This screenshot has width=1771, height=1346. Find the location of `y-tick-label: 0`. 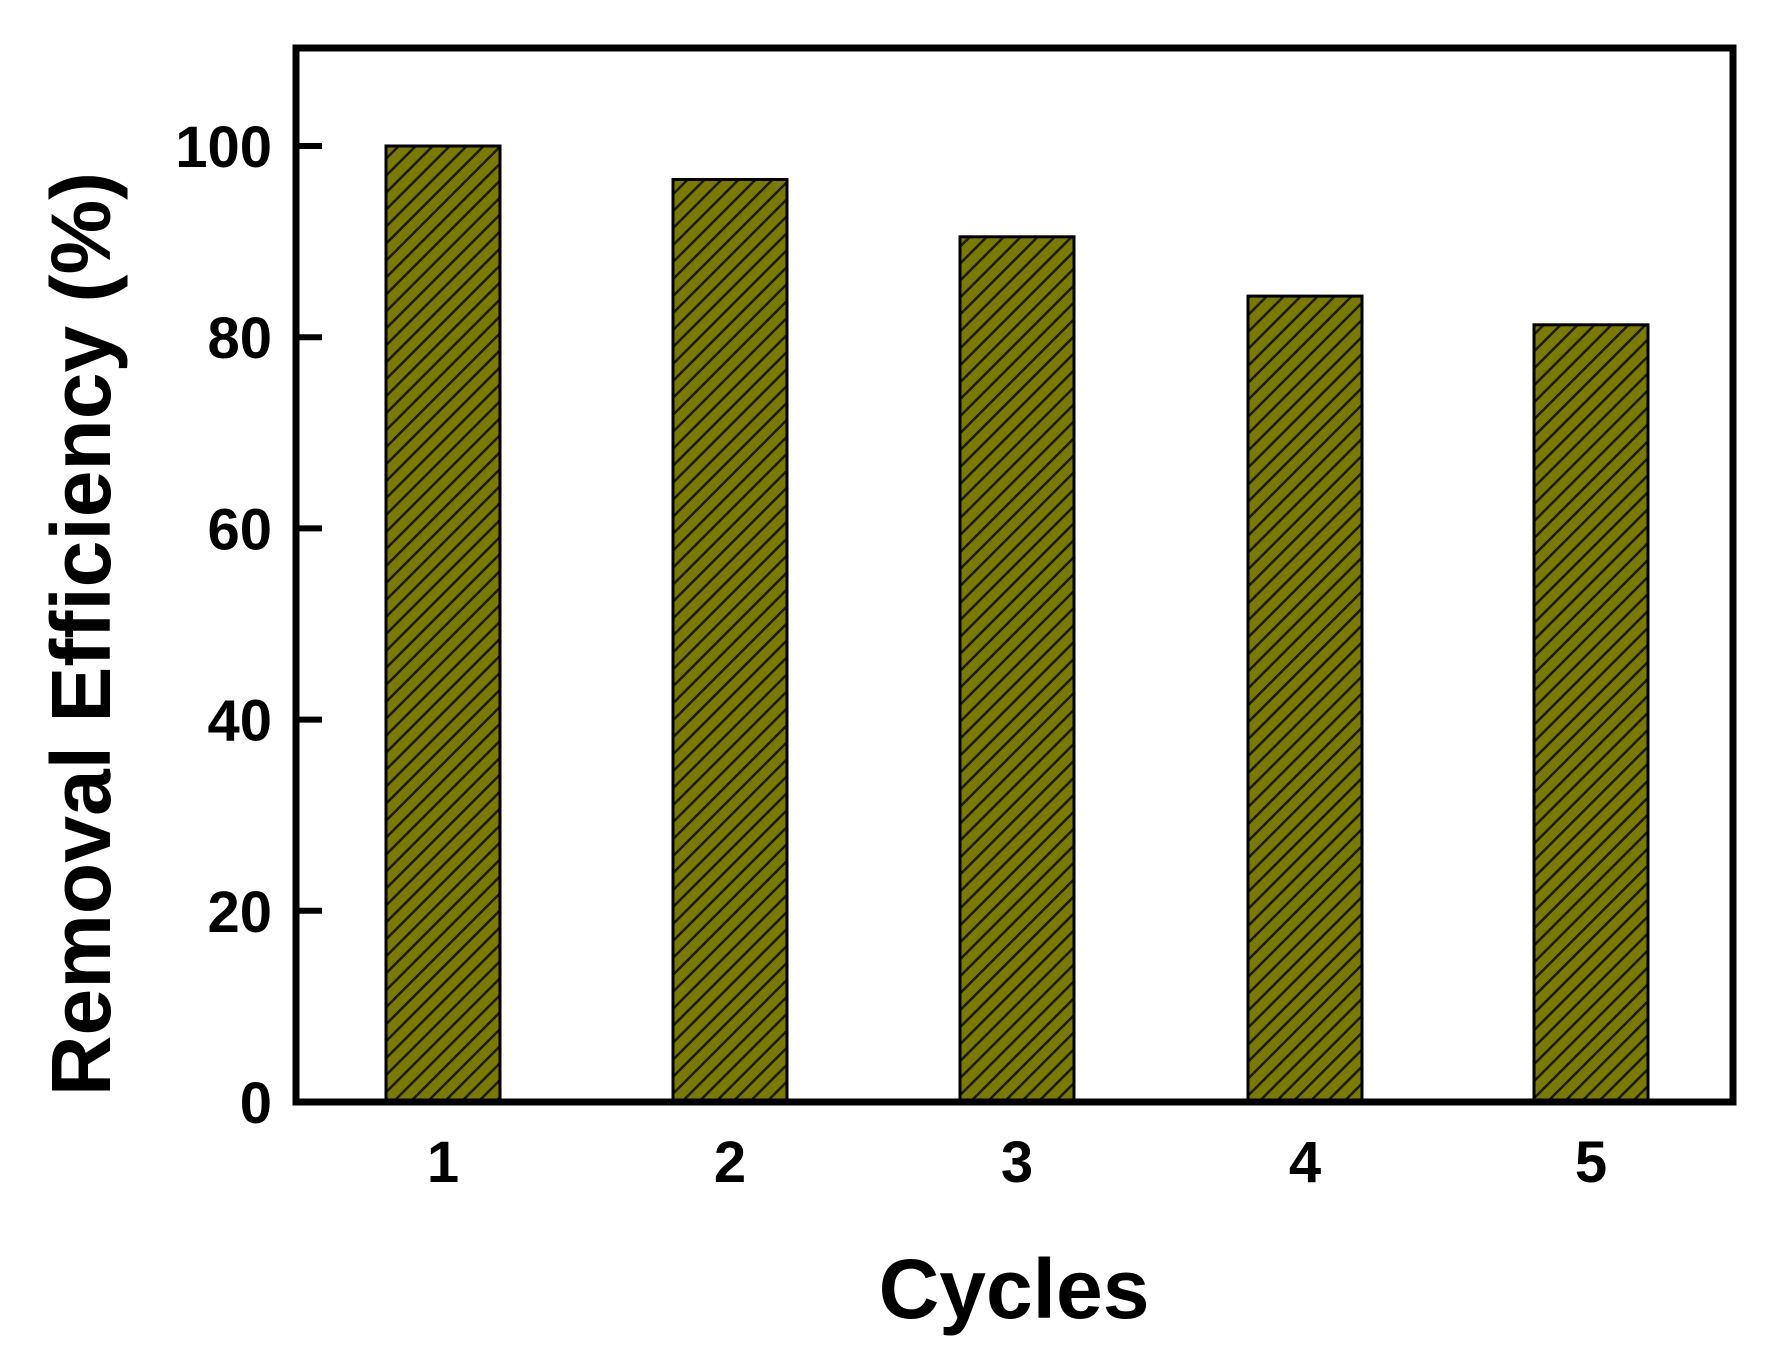

y-tick-label: 0 is located at coordinates (256, 1103).